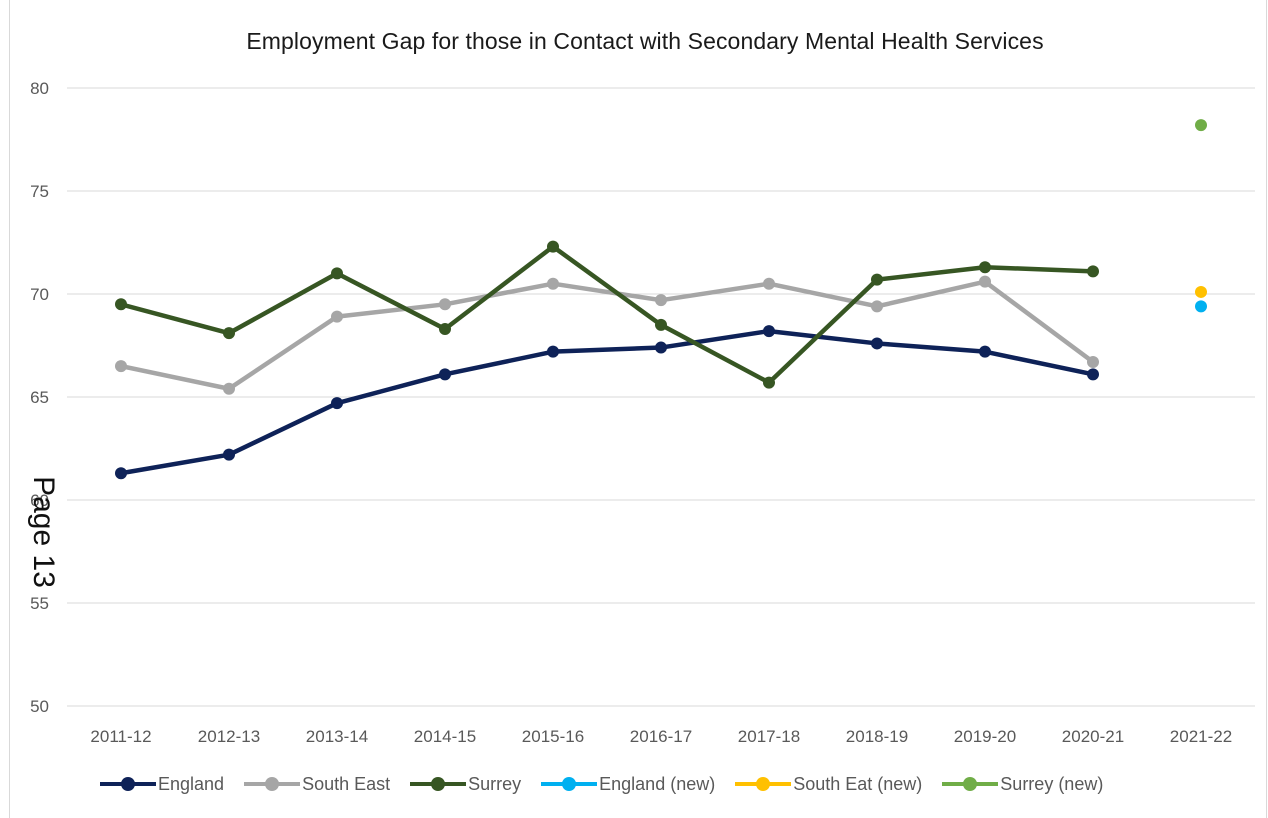 This screenshot has width=1268, height=818. What do you see at coordinates (191, 783) in the screenshot?
I see `legend-label: England` at bounding box center [191, 783].